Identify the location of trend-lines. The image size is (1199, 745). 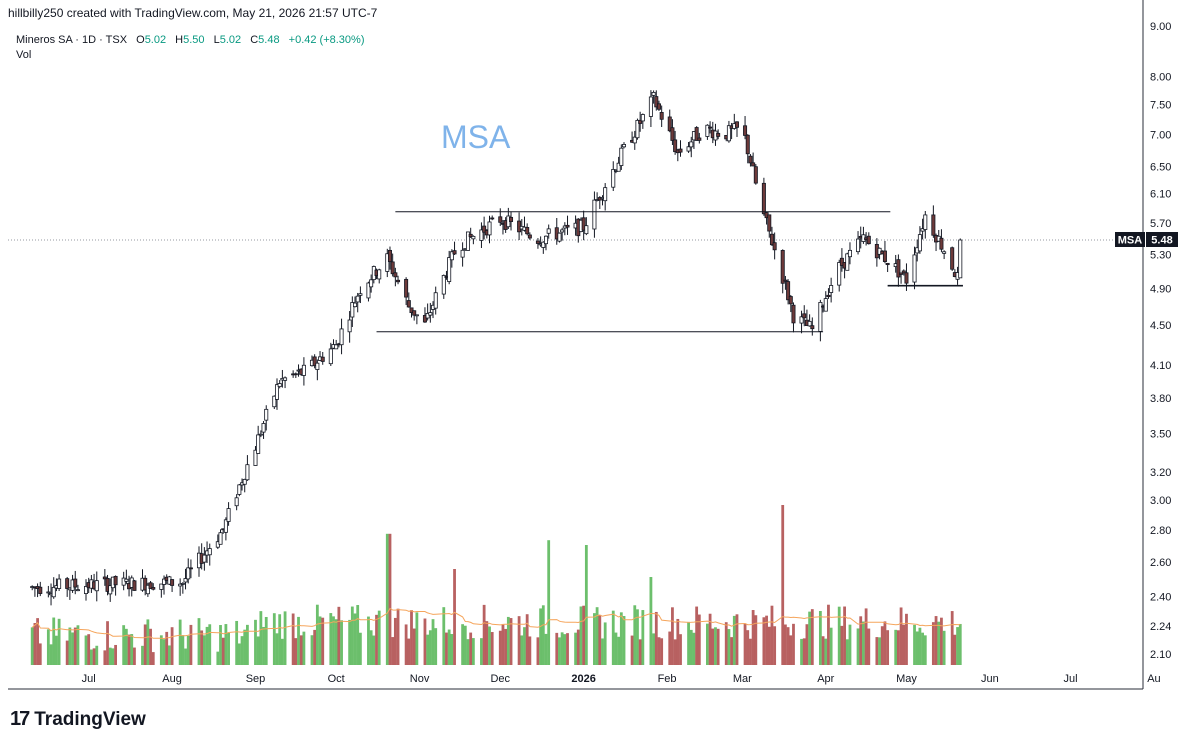
(669, 272).